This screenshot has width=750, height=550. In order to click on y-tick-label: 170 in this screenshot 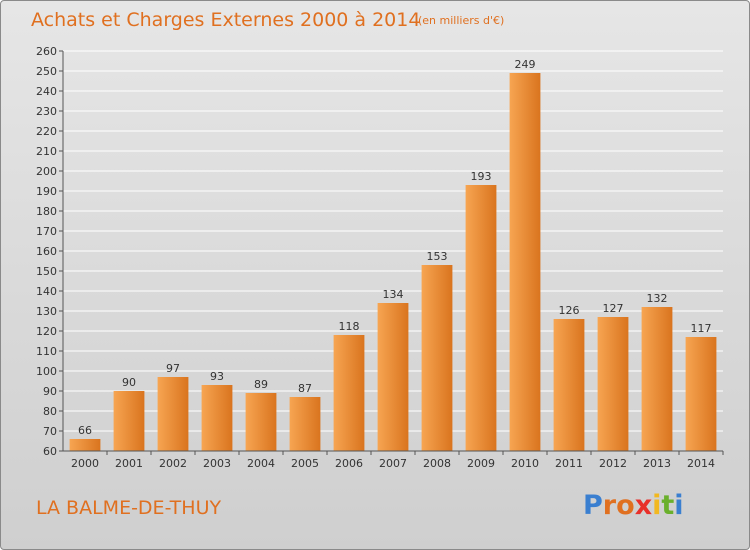, I will do `click(46, 231)`.